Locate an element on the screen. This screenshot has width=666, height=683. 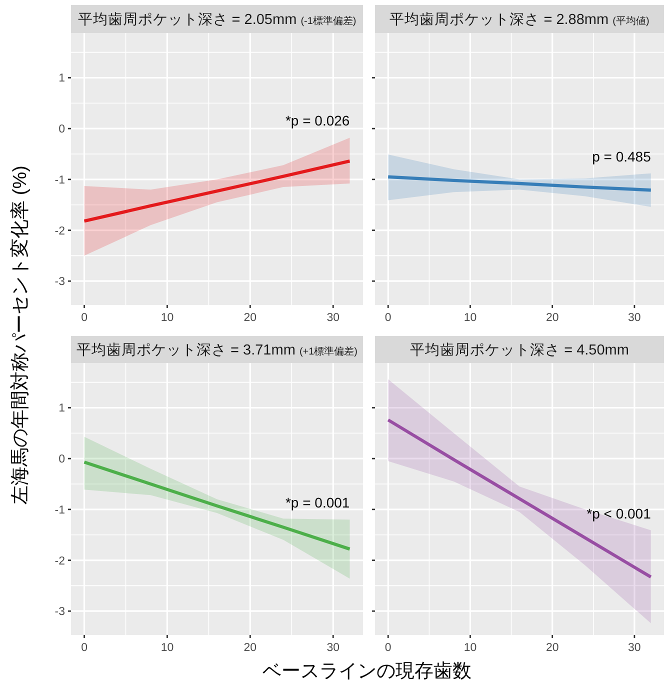
annotation: *p = 0.026 is located at coordinates (317, 120).